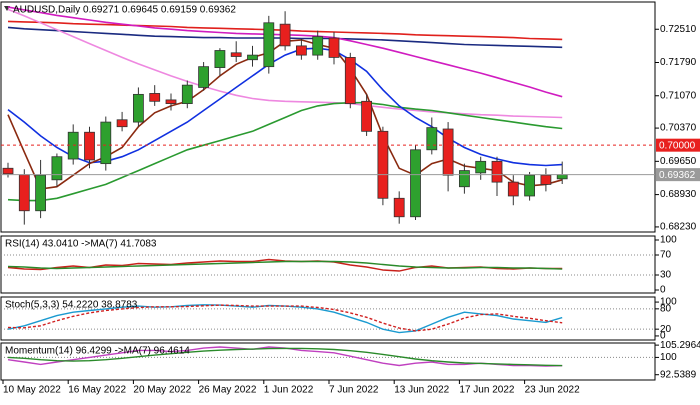  What do you see at coordinates (678, 29) in the screenshot?
I see `y-tick-label: 0.72510` at bounding box center [678, 29].